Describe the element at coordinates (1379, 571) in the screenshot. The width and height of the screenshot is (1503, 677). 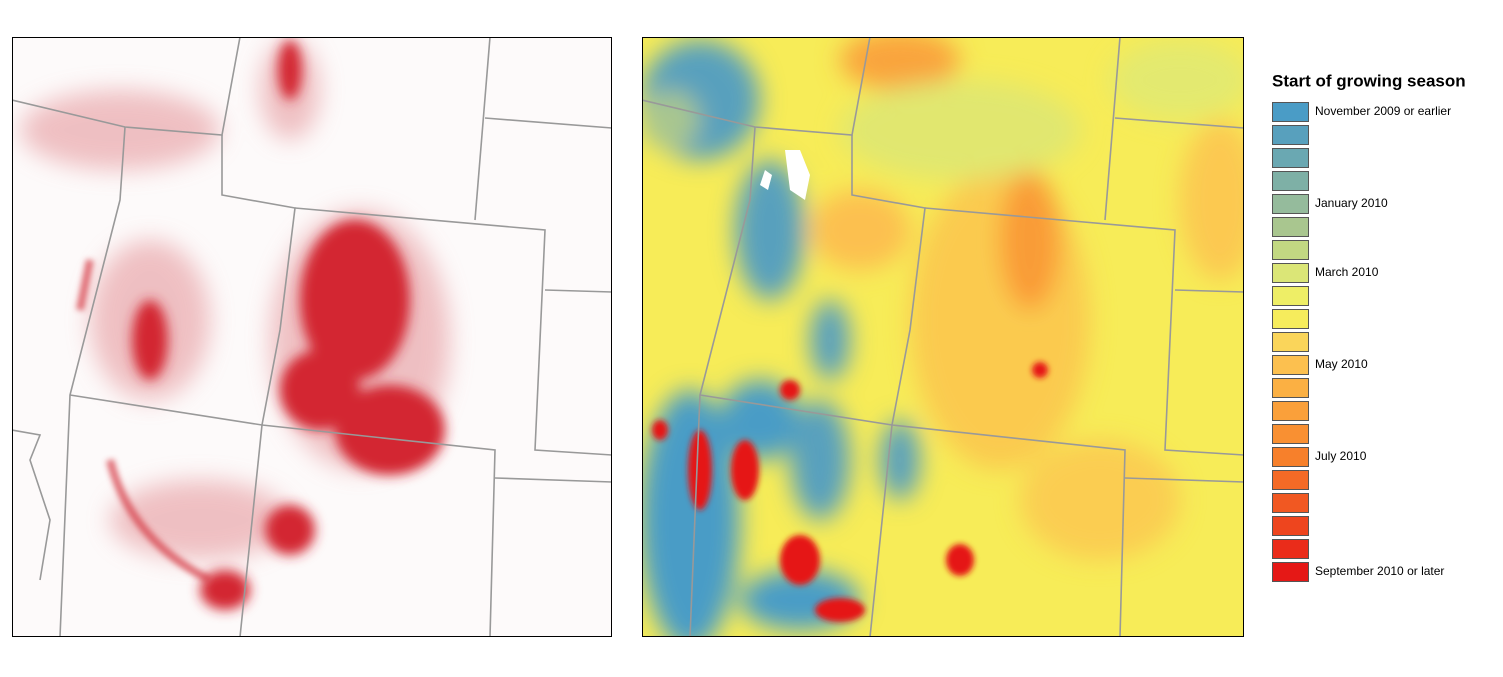
I see `legend-label: September 2010 or later` at that location.